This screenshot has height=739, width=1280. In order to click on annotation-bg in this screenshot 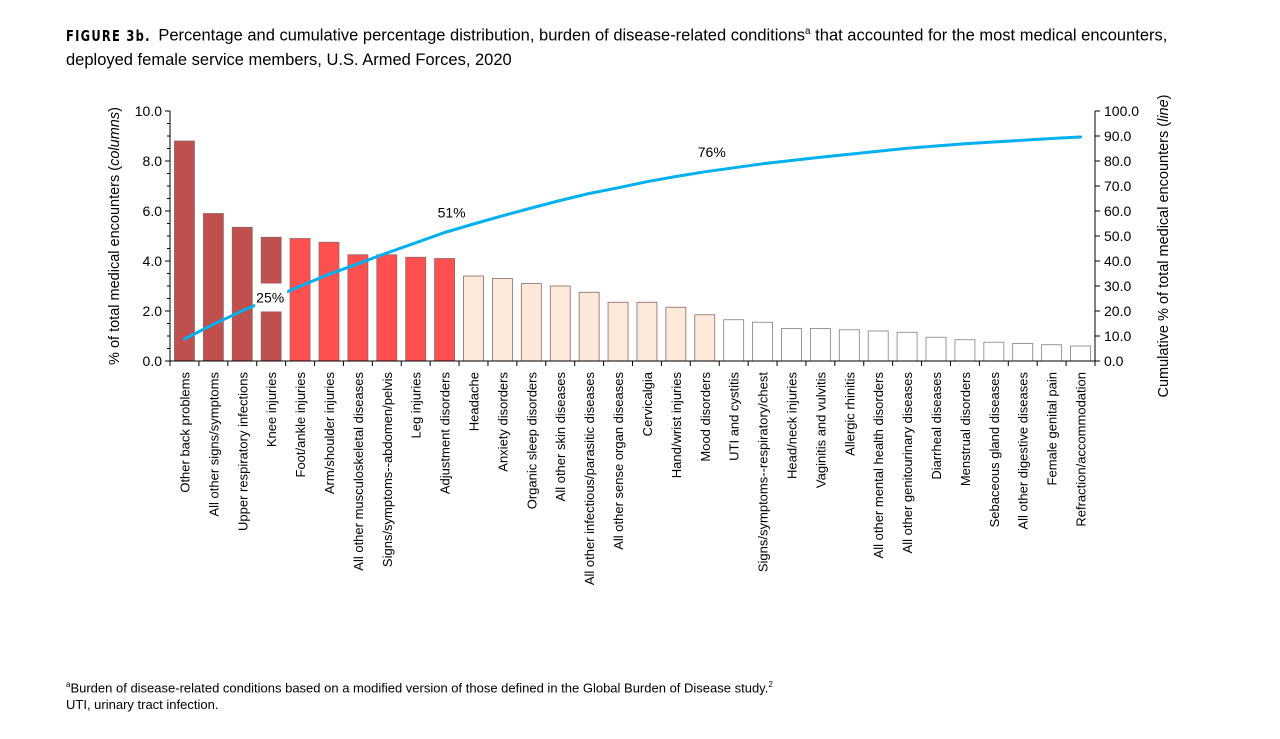, I will do `click(271, 297)`.